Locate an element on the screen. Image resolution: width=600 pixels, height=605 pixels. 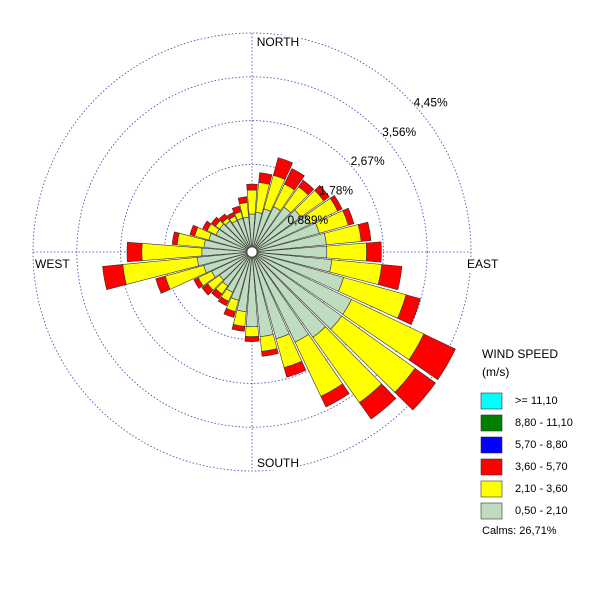
legend-title: (m/s) is located at coordinates (495, 372).